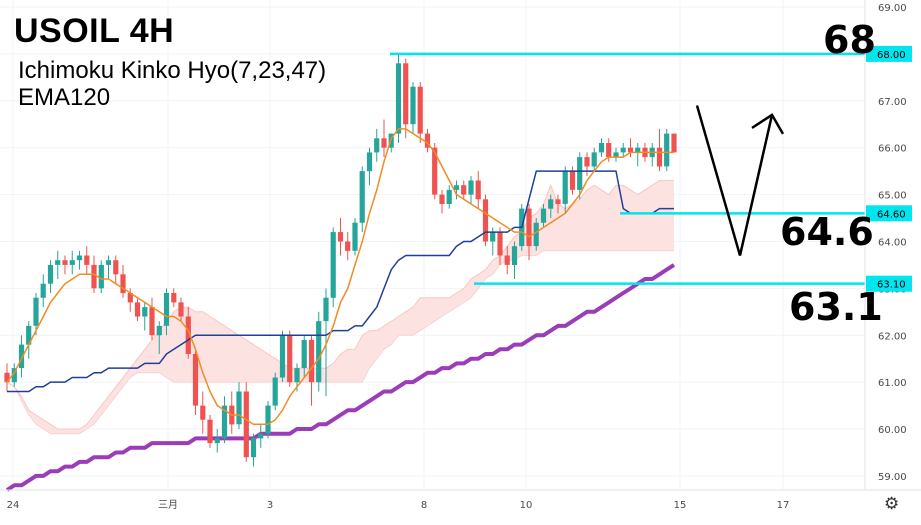  I want to click on price-tick-label: 59.00, so click(892, 477).